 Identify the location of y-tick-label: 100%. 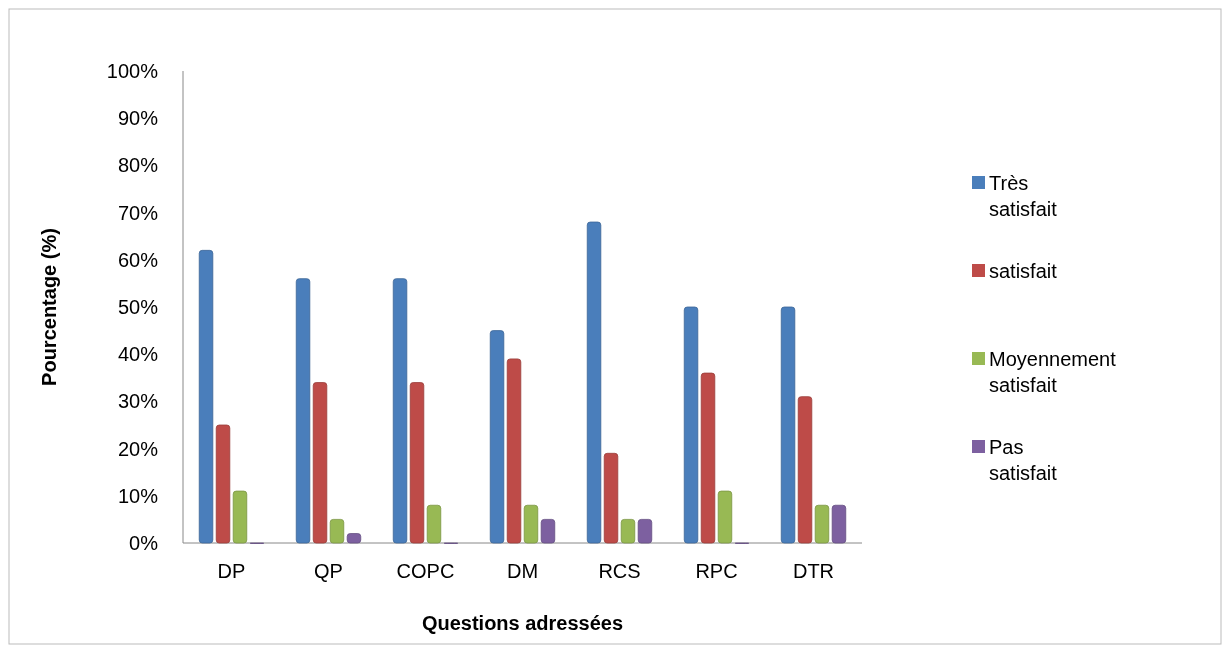
(132, 71).